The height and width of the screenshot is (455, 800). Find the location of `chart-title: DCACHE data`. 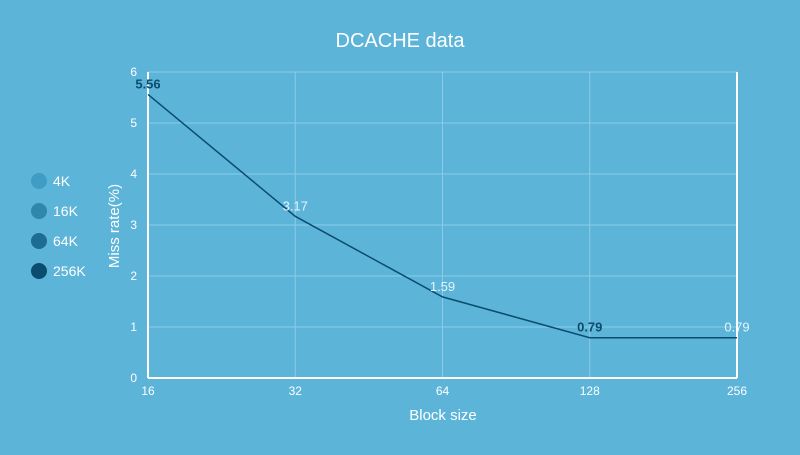

chart-title: DCACHE data is located at coordinates (401, 41).